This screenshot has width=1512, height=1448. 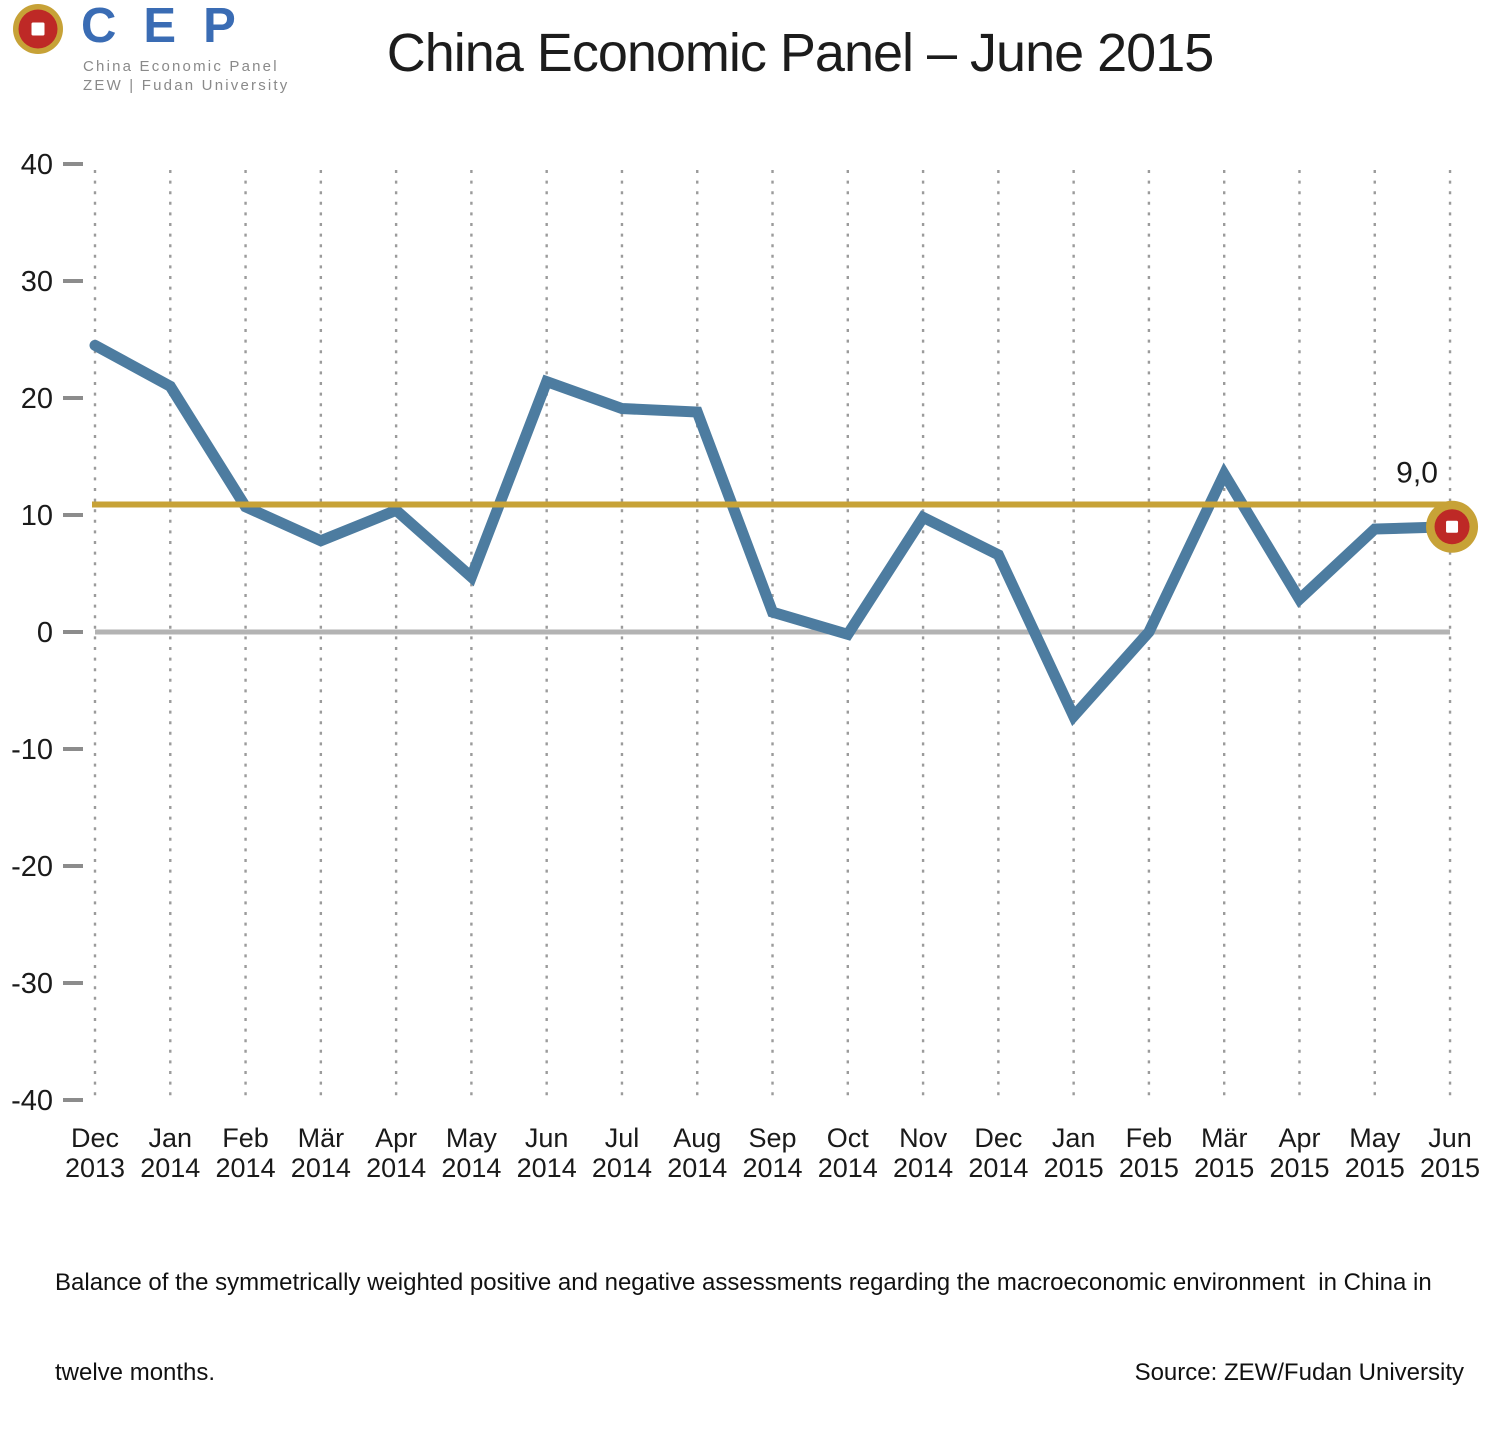 What do you see at coordinates (38, 29) in the screenshot?
I see `coin-icon` at bounding box center [38, 29].